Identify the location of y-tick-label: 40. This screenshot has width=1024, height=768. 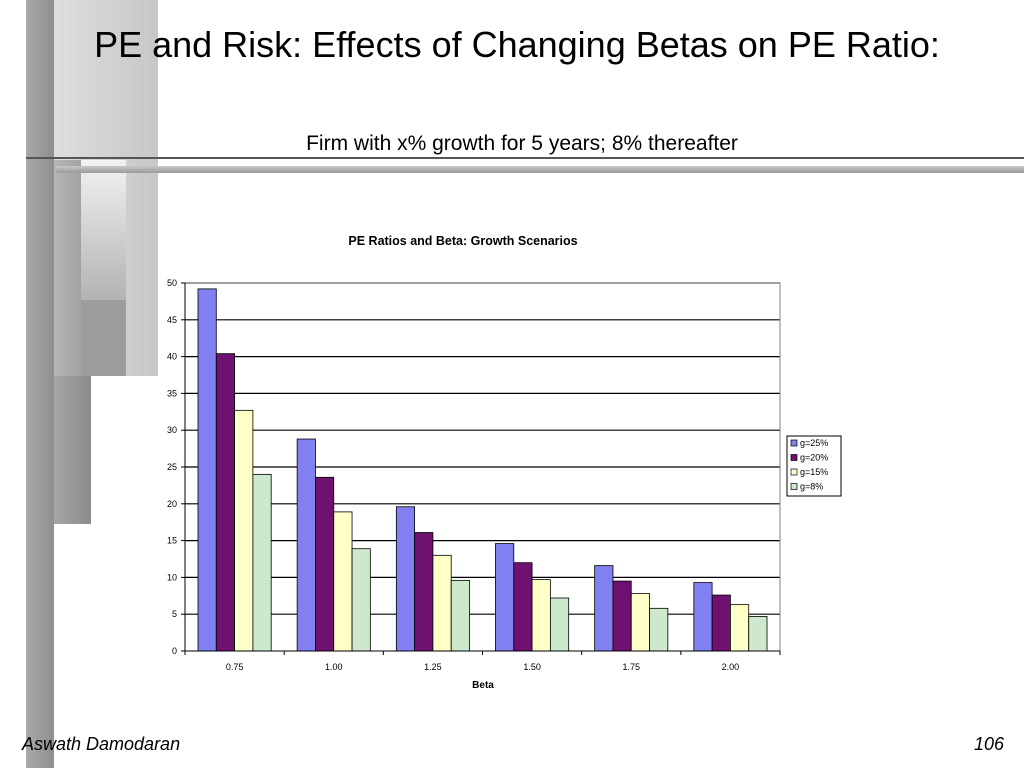
(172, 357).